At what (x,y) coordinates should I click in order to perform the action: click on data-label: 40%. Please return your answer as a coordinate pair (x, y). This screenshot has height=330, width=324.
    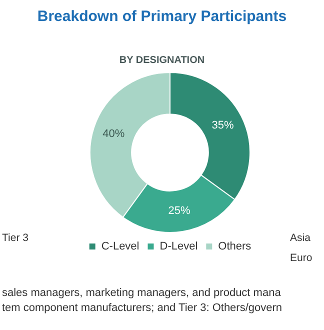
    Looking at the image, I should click on (113, 134).